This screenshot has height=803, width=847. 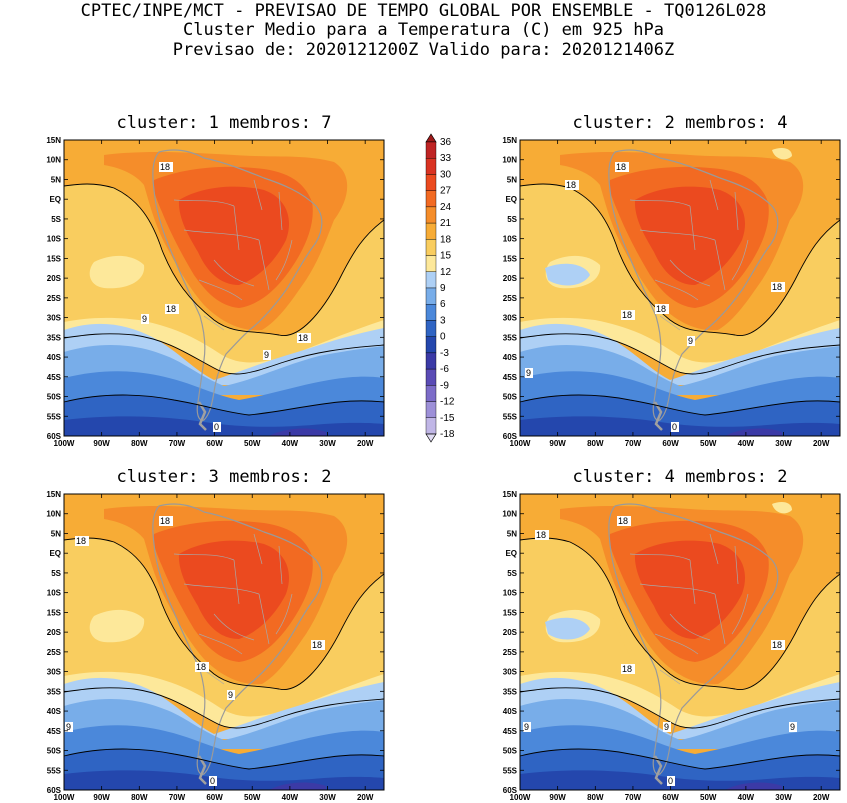 What do you see at coordinates (675, 427) in the screenshot?
I see `panel-2-contour-label: 0` at bounding box center [675, 427].